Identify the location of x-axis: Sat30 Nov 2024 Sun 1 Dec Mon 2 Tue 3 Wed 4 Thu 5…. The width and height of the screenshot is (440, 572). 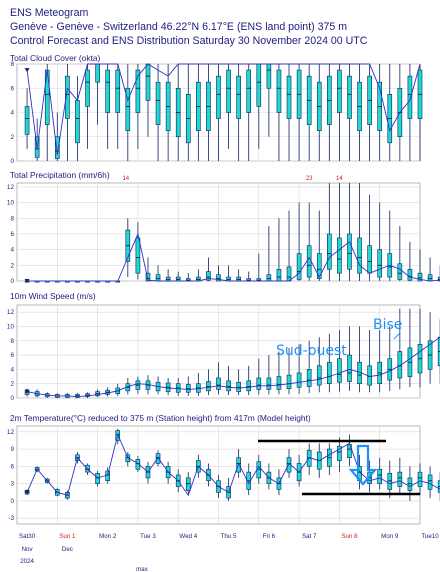
(229, 552).